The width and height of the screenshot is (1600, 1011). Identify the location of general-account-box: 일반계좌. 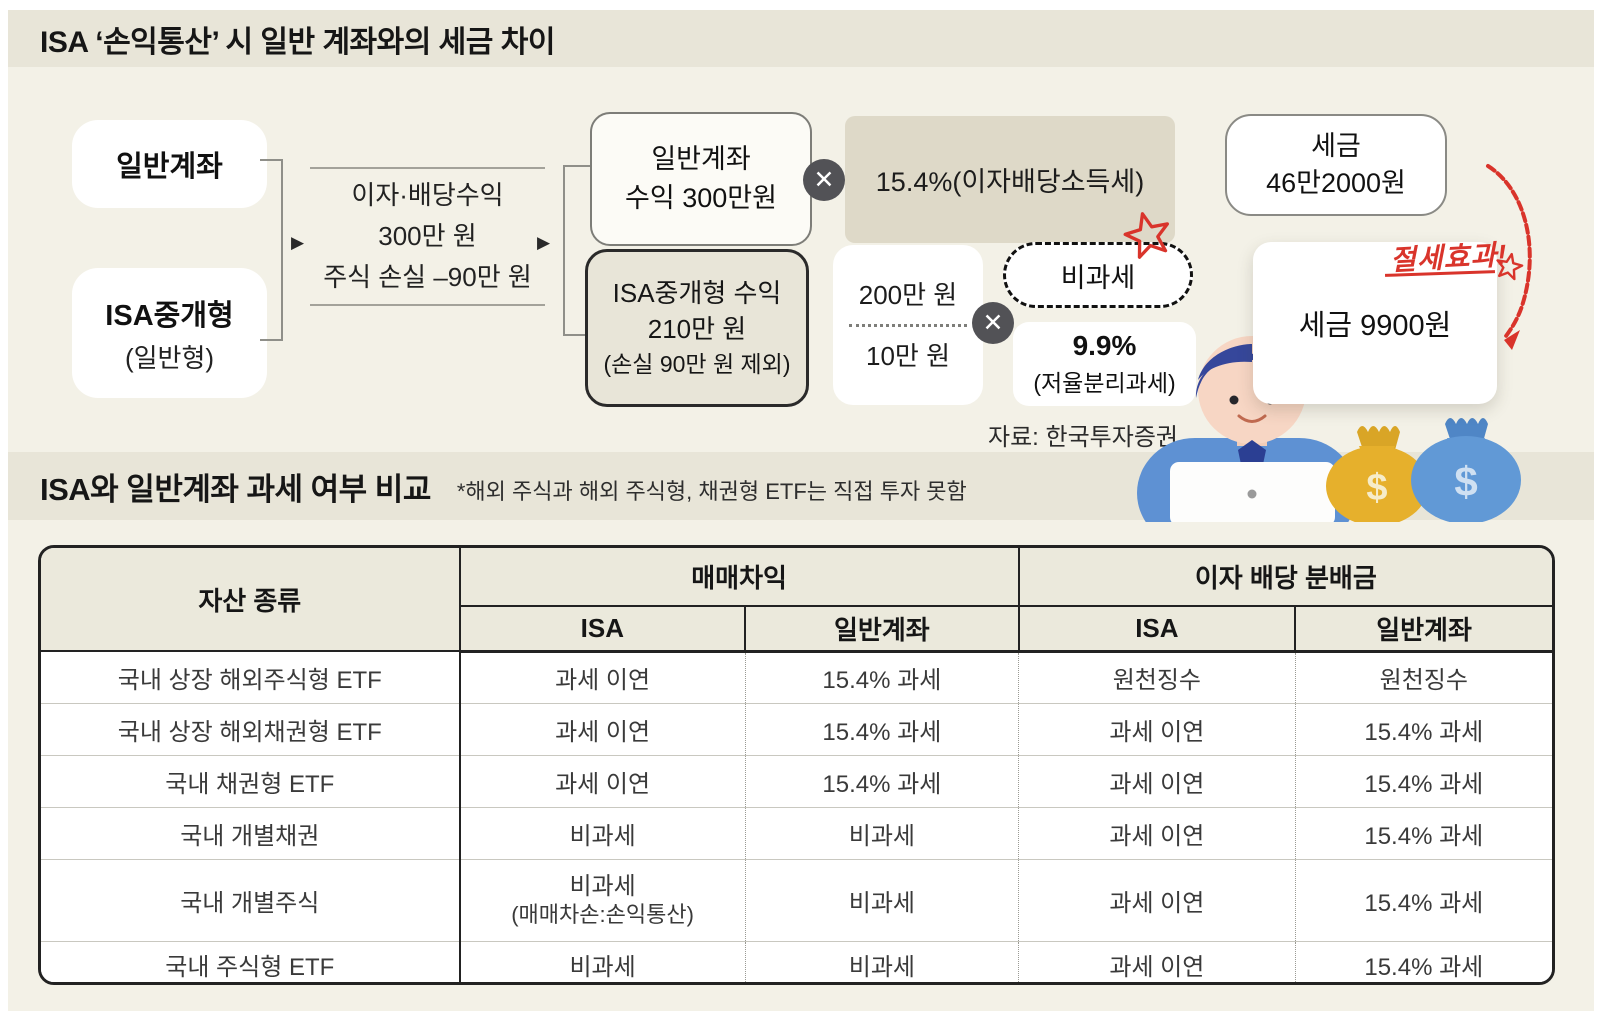
(169, 164).